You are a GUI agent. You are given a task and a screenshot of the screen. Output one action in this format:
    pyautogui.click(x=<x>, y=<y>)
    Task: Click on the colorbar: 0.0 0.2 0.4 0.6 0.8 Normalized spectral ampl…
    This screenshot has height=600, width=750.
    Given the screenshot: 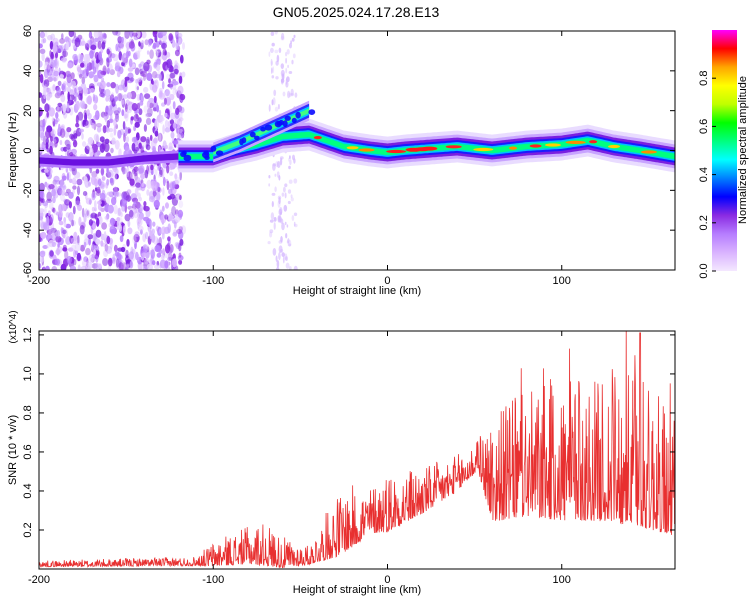 What is the action you would take?
    pyautogui.click(x=723, y=154)
    